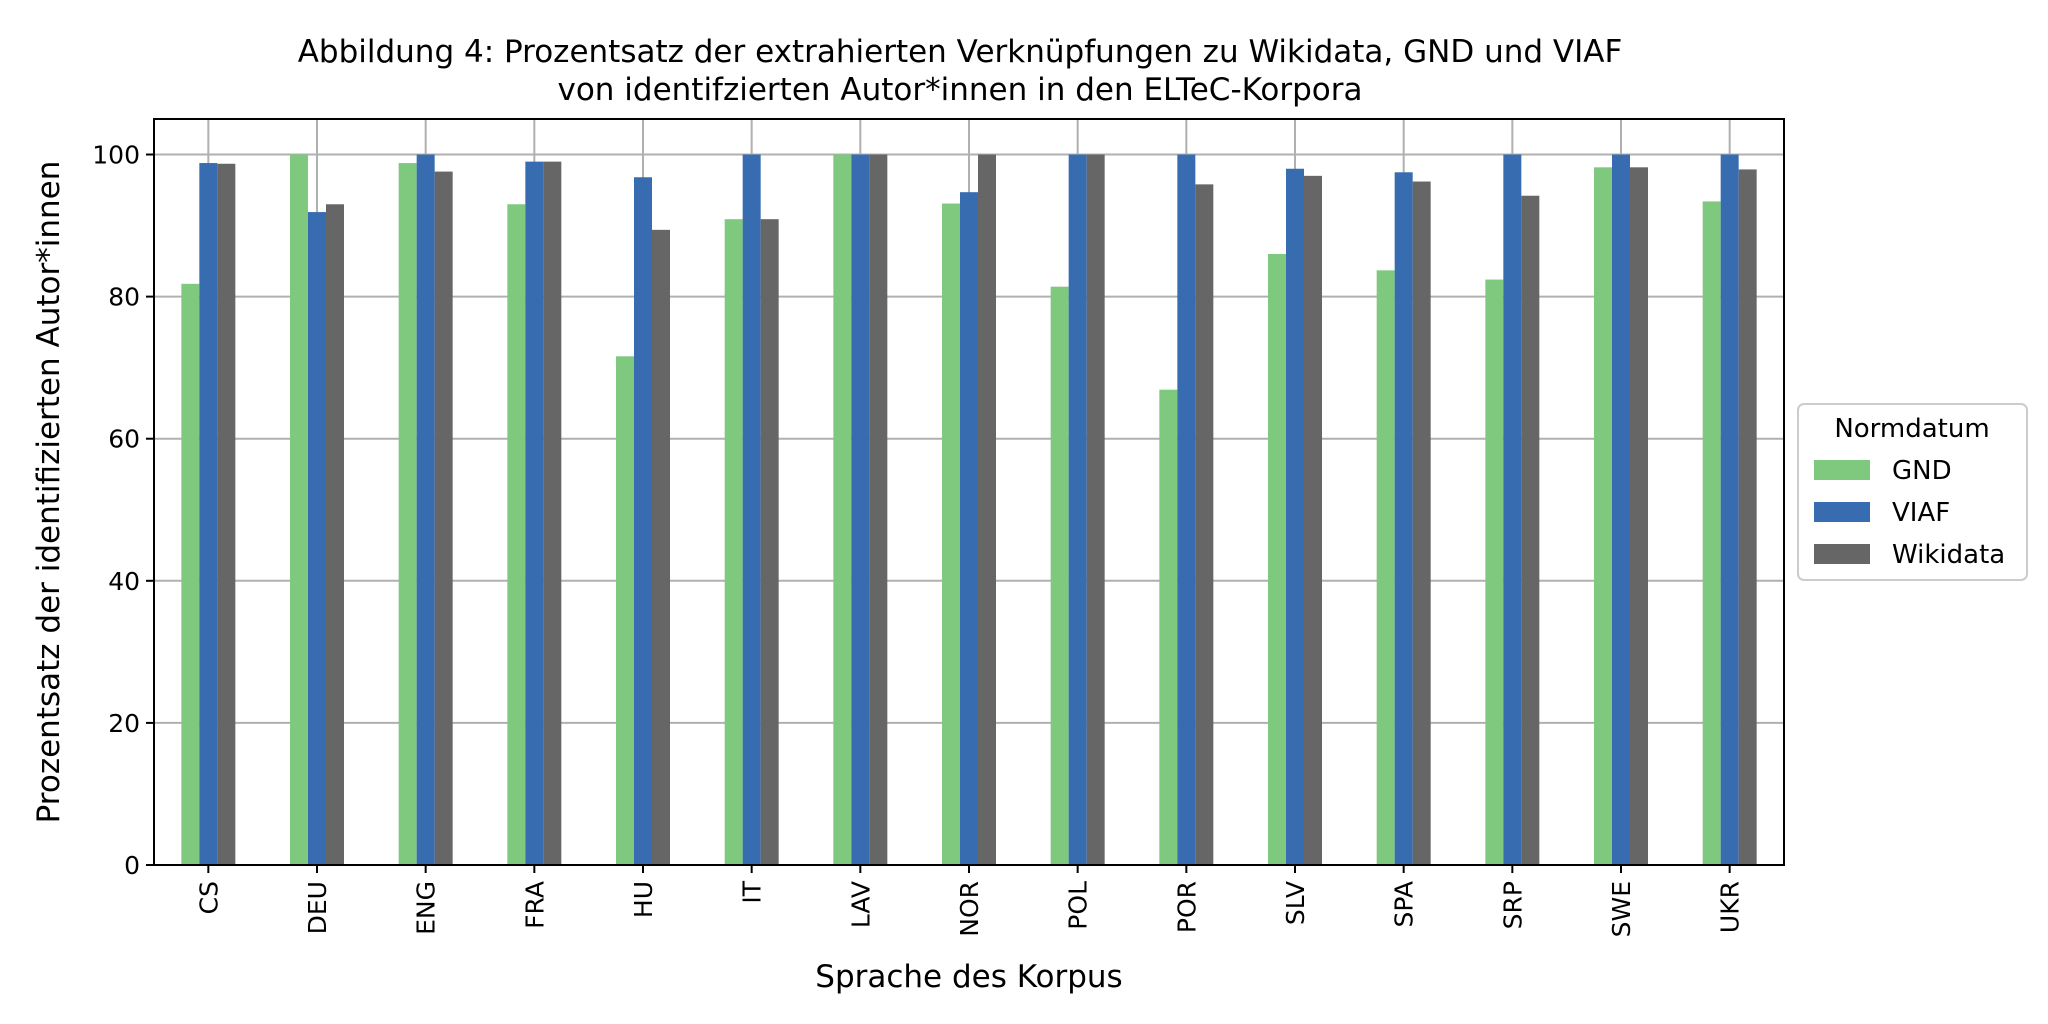 This screenshot has height=1024, width=2048. Describe the element at coordinates (132, 865) in the screenshot. I see `y-tick-label: 0` at that location.